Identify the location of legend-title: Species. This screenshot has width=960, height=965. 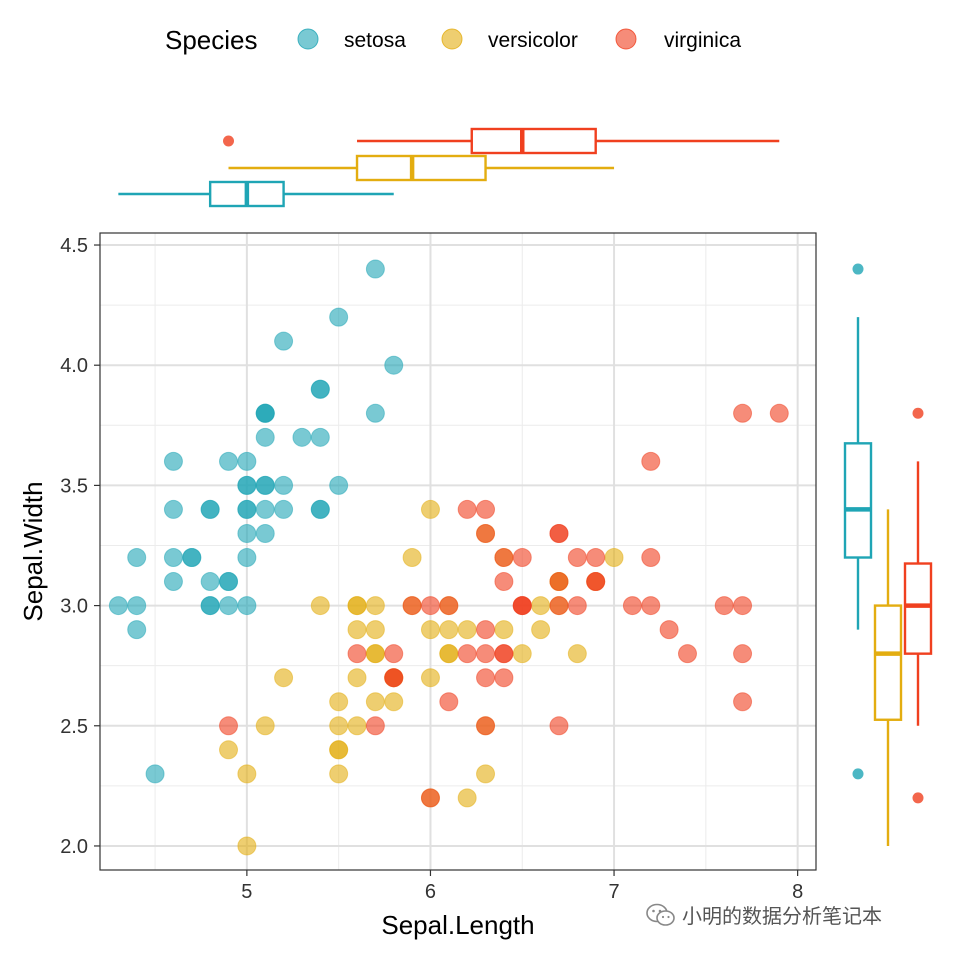
(211, 40).